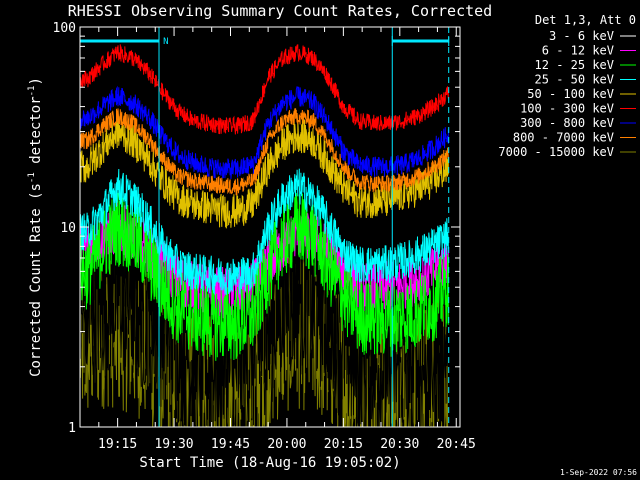 Image resolution: width=640 pixels, height=480 pixels. I want to click on x-tick-label: 20:15, so click(343, 444).